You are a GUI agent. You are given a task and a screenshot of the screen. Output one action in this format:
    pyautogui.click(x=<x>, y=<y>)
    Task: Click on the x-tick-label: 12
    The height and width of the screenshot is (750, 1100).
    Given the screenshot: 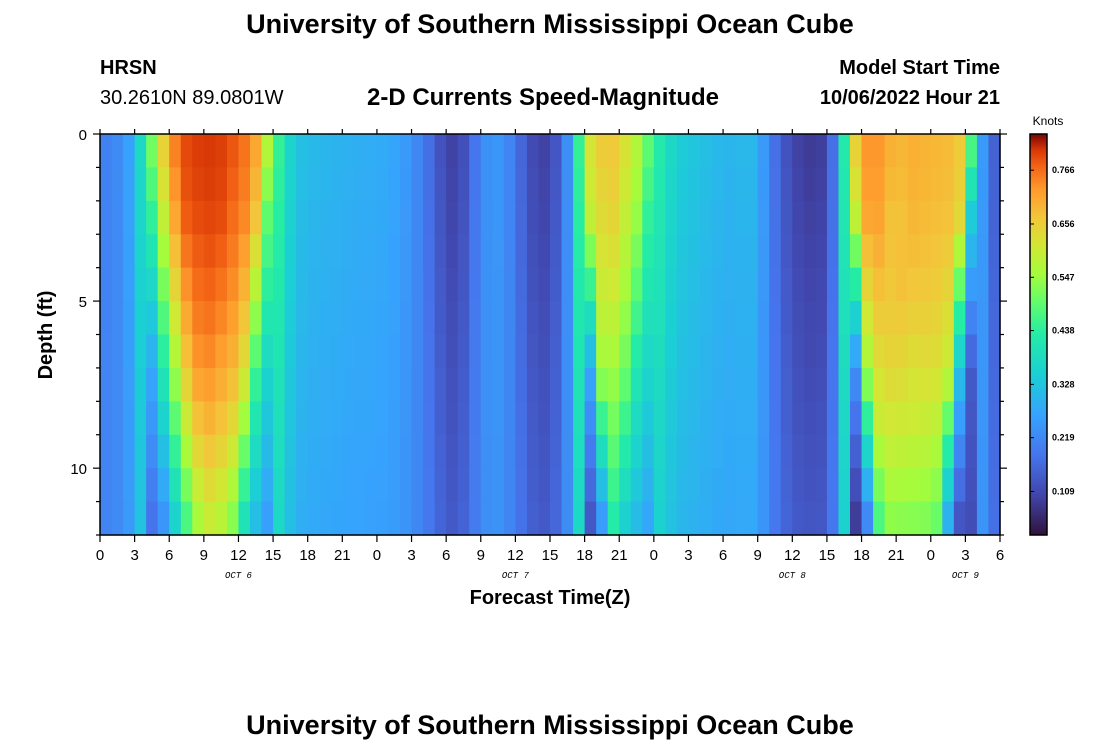 What is the action you would take?
    pyautogui.click(x=238, y=555)
    